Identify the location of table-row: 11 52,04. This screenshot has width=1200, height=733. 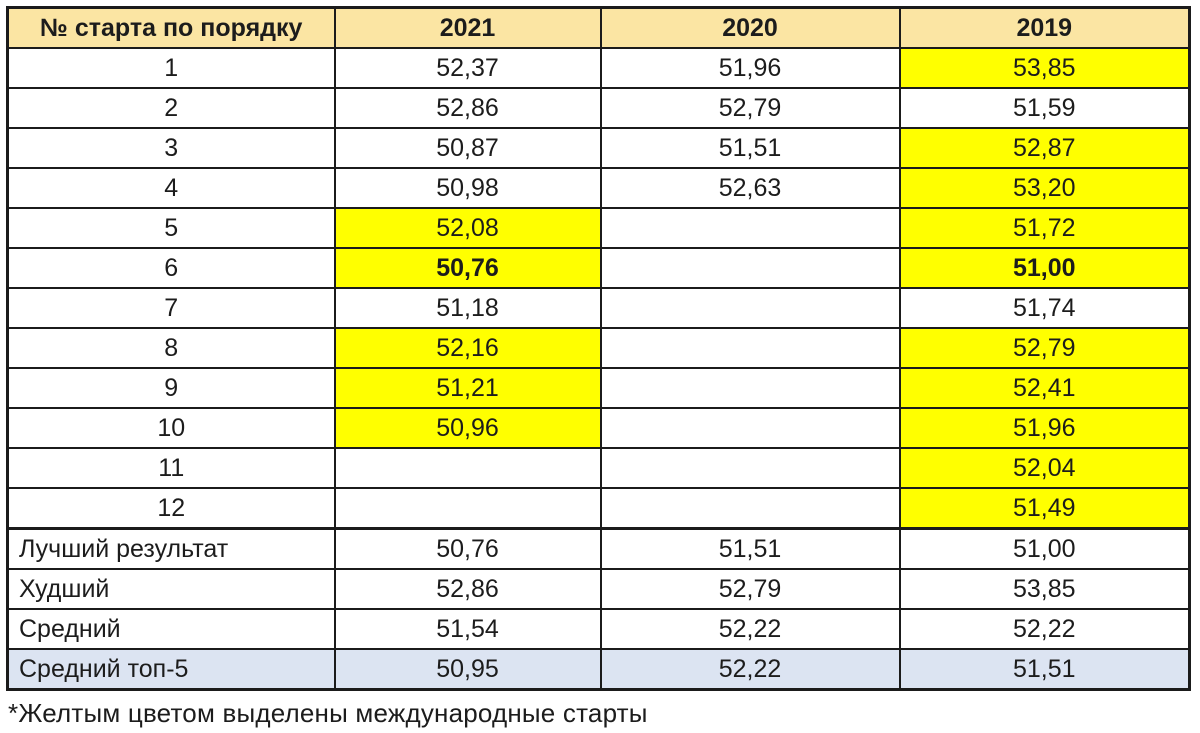
(598, 468).